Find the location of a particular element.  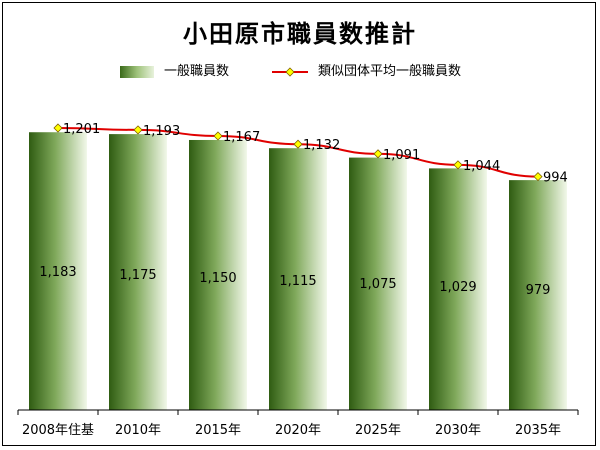

line-value-label-6: 994 is located at coordinates (555, 178).